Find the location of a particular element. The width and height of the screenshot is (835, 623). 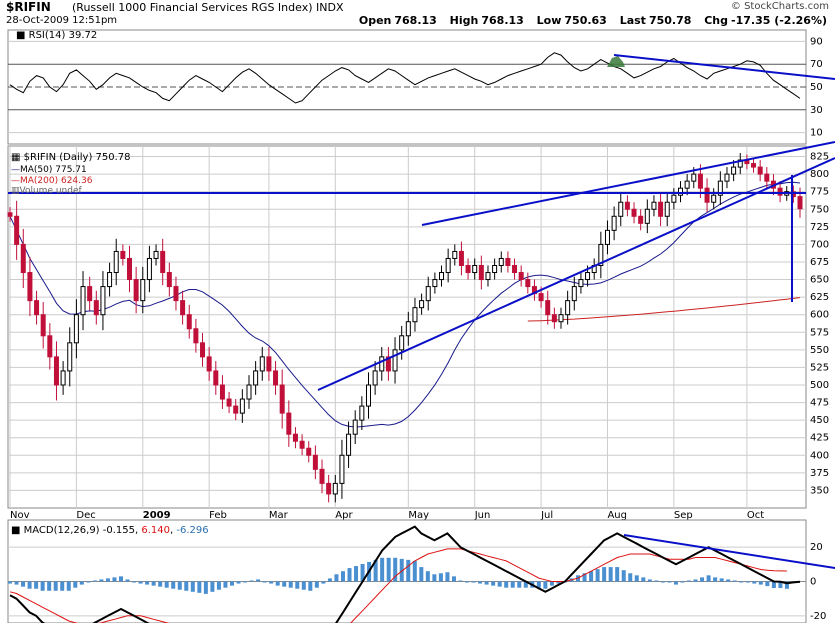

price-tick-label: 350 is located at coordinates (819, 490).